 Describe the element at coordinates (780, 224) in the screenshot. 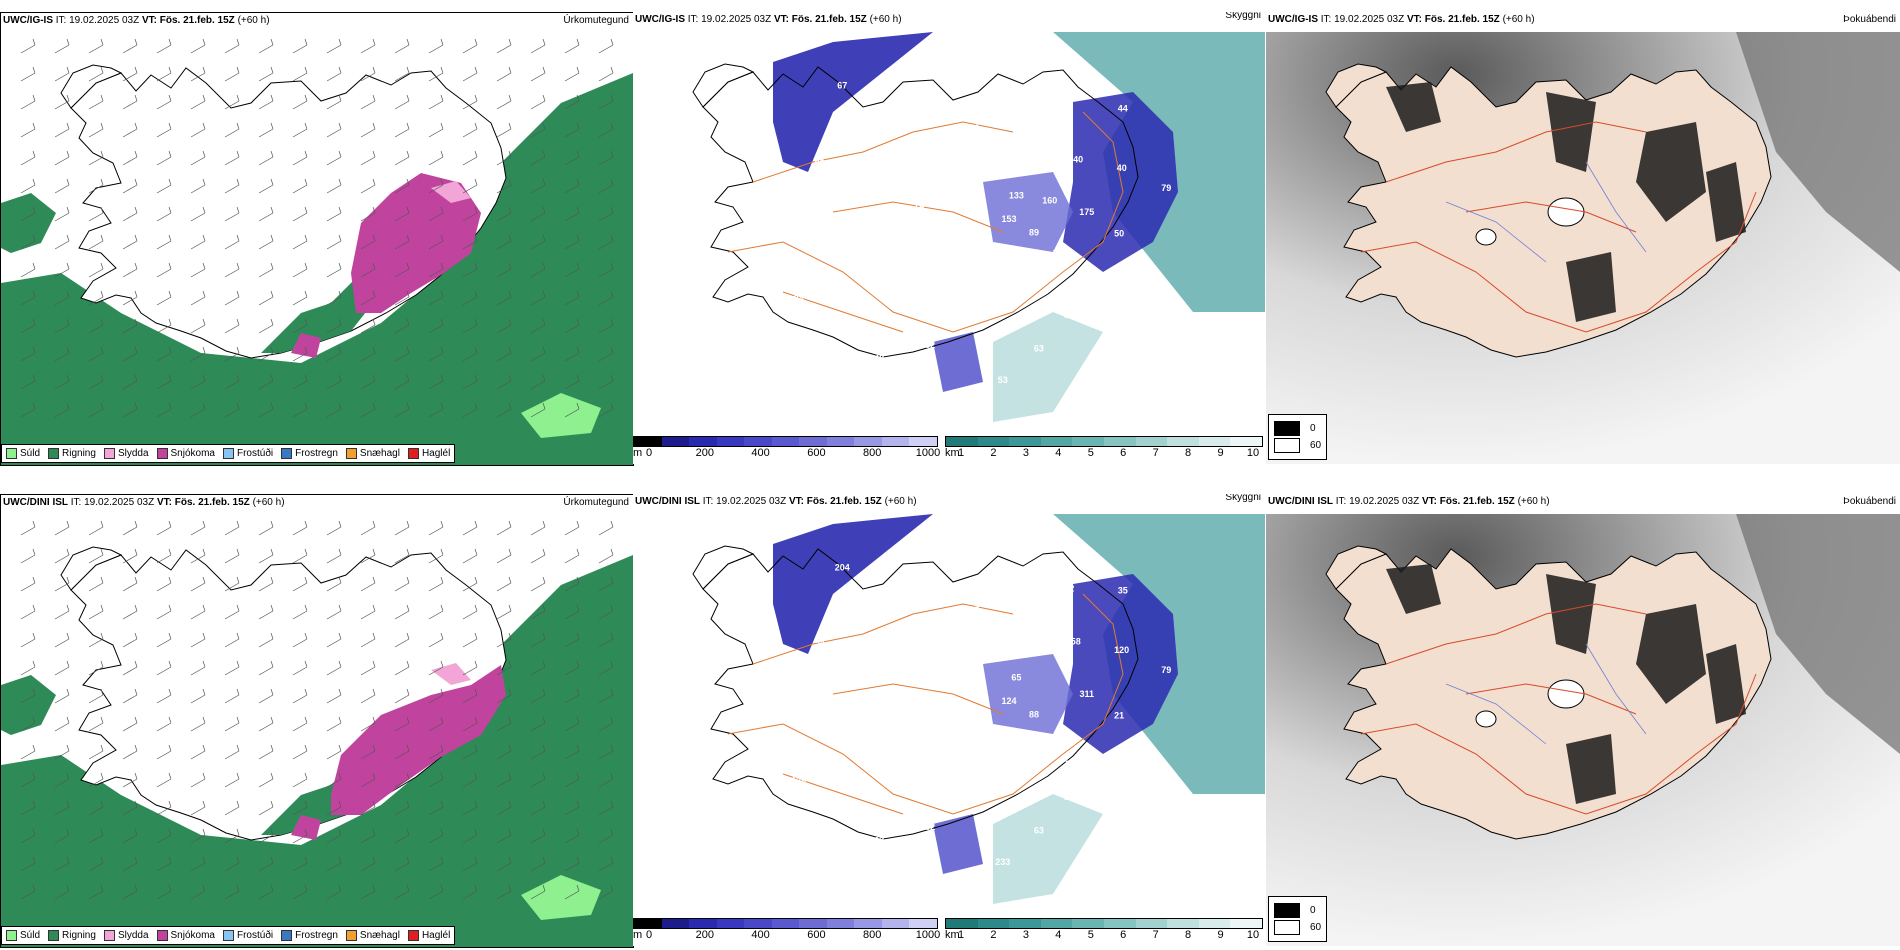

I see `cloud-height-label: 43` at that location.